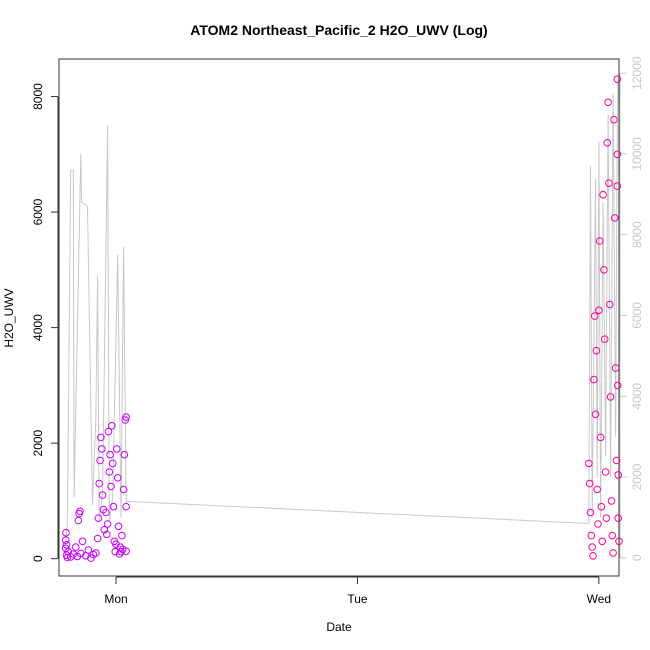  Describe the element at coordinates (637, 315) in the screenshot. I see `y-right-tick-label: 6000` at that location.